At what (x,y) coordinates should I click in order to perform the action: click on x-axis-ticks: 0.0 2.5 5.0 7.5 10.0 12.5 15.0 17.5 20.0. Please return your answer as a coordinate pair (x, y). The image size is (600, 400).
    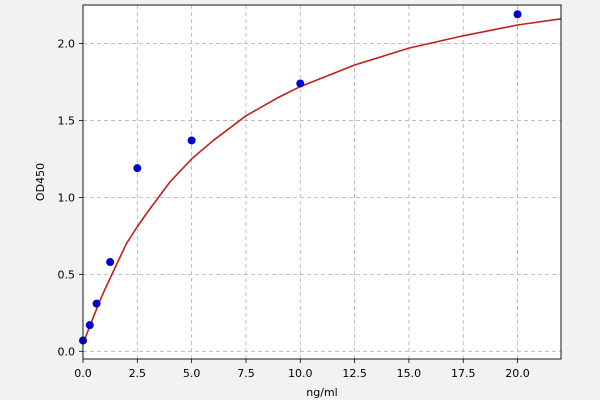
    Looking at the image, I should click on (302, 369).